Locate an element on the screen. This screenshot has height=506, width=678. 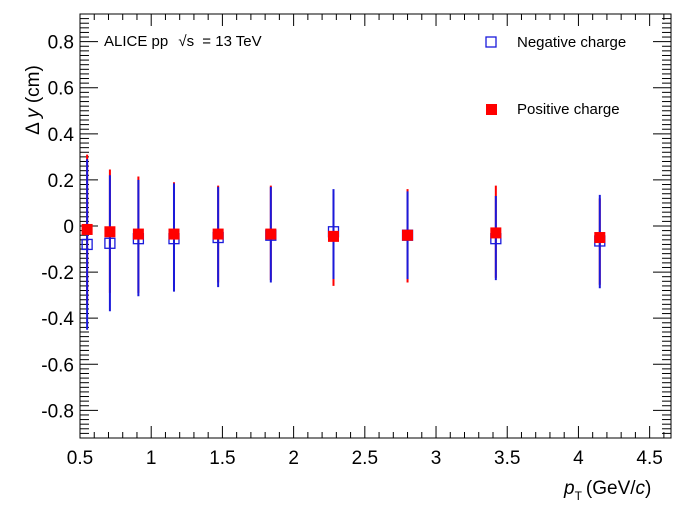
legend-label-negative: Negative charge is located at coordinates (571, 42).